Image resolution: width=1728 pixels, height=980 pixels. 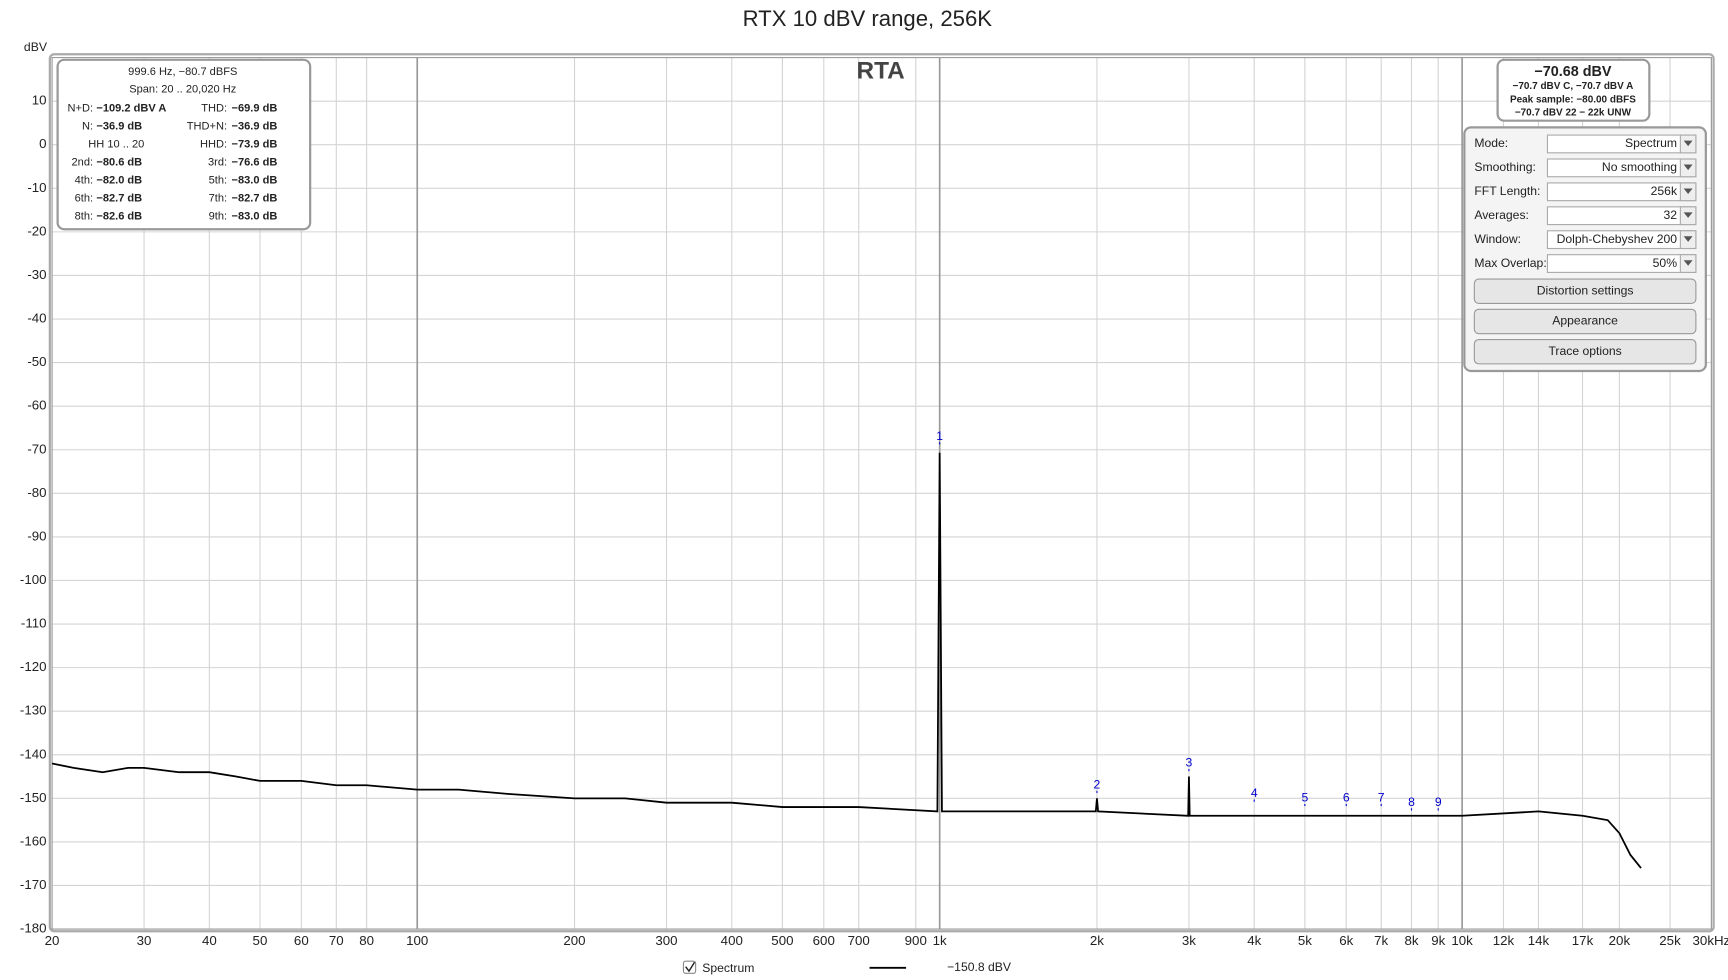 What do you see at coordinates (1462, 940) in the screenshot?
I see `x-tick-label: 10k` at bounding box center [1462, 940].